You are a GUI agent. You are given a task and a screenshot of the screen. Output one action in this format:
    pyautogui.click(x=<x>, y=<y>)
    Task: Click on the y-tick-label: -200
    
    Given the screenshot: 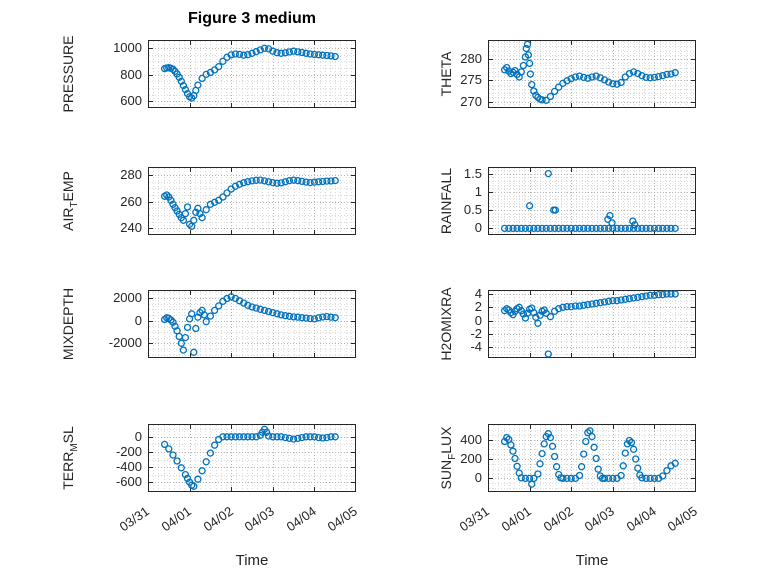 What is the action you would take?
    pyautogui.click(x=128, y=451)
    